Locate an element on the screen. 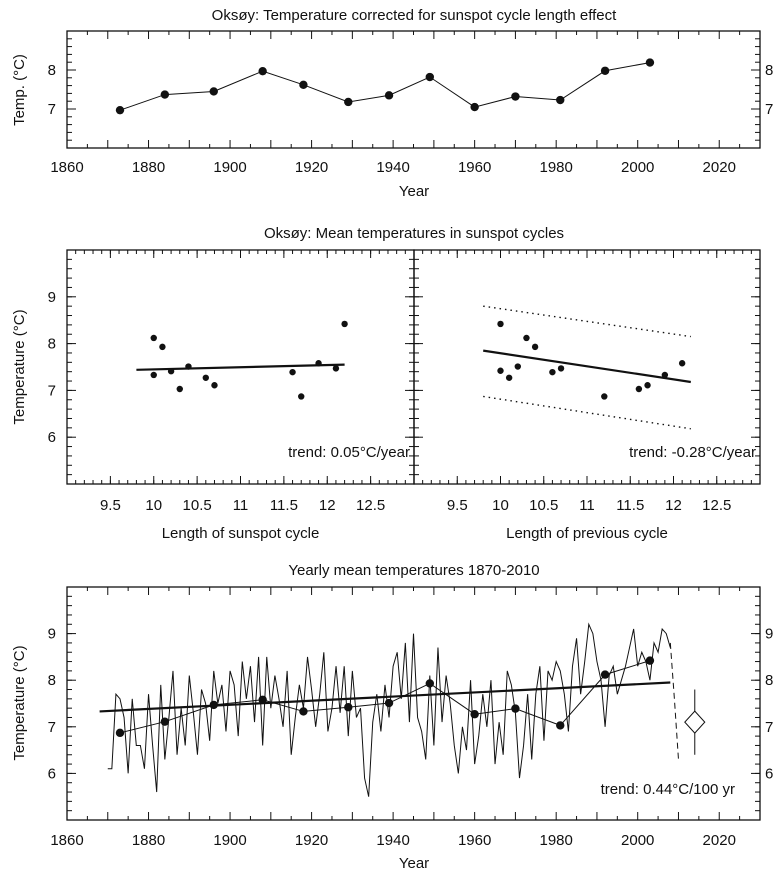 The image size is (773, 875). x-tick-label: 10.5 is located at coordinates (197, 505).